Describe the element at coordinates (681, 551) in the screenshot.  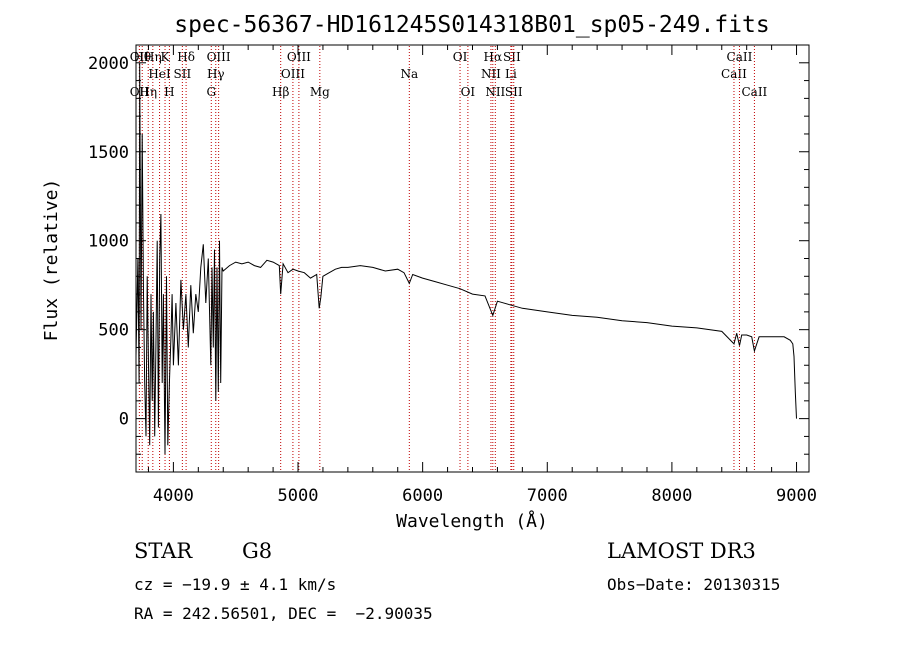
I see `survey-name: LAMOST DR3` at that location.